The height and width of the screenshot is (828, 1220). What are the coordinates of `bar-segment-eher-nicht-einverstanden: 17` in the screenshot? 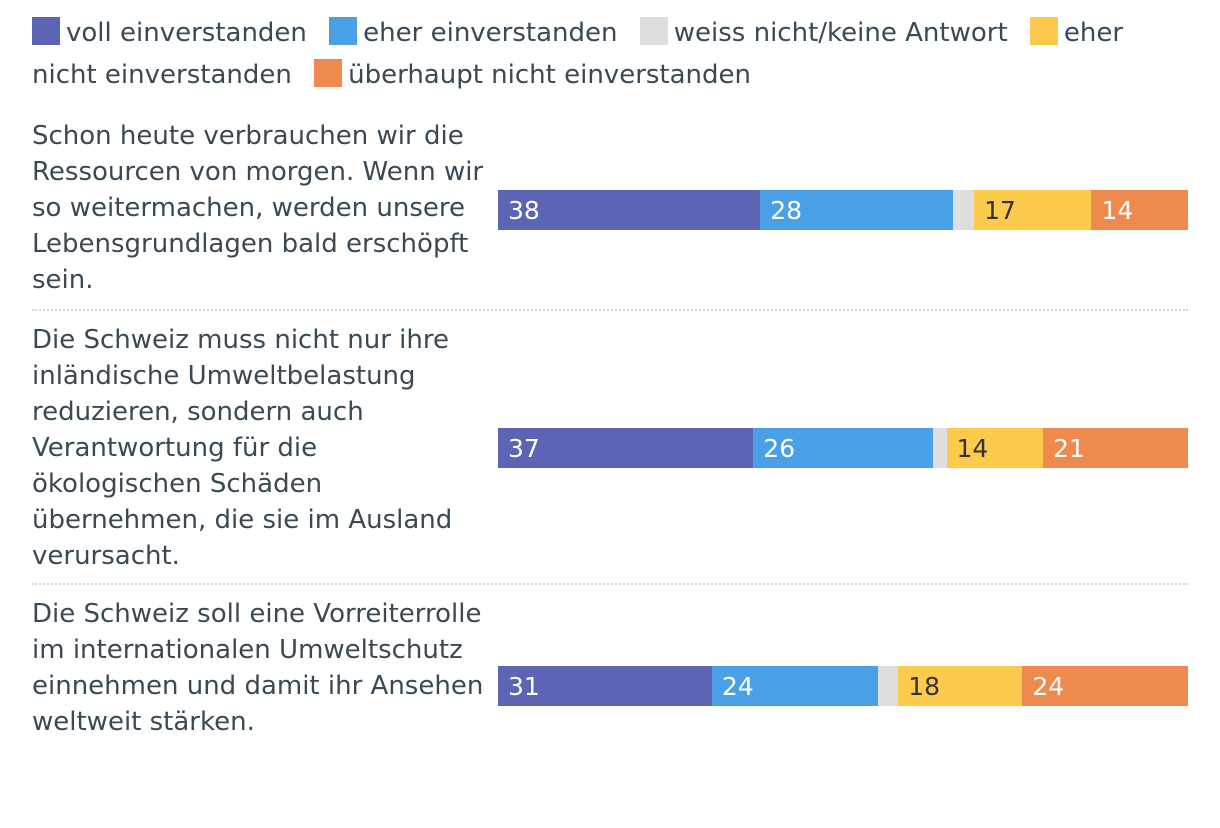 It's located at (1033, 210).